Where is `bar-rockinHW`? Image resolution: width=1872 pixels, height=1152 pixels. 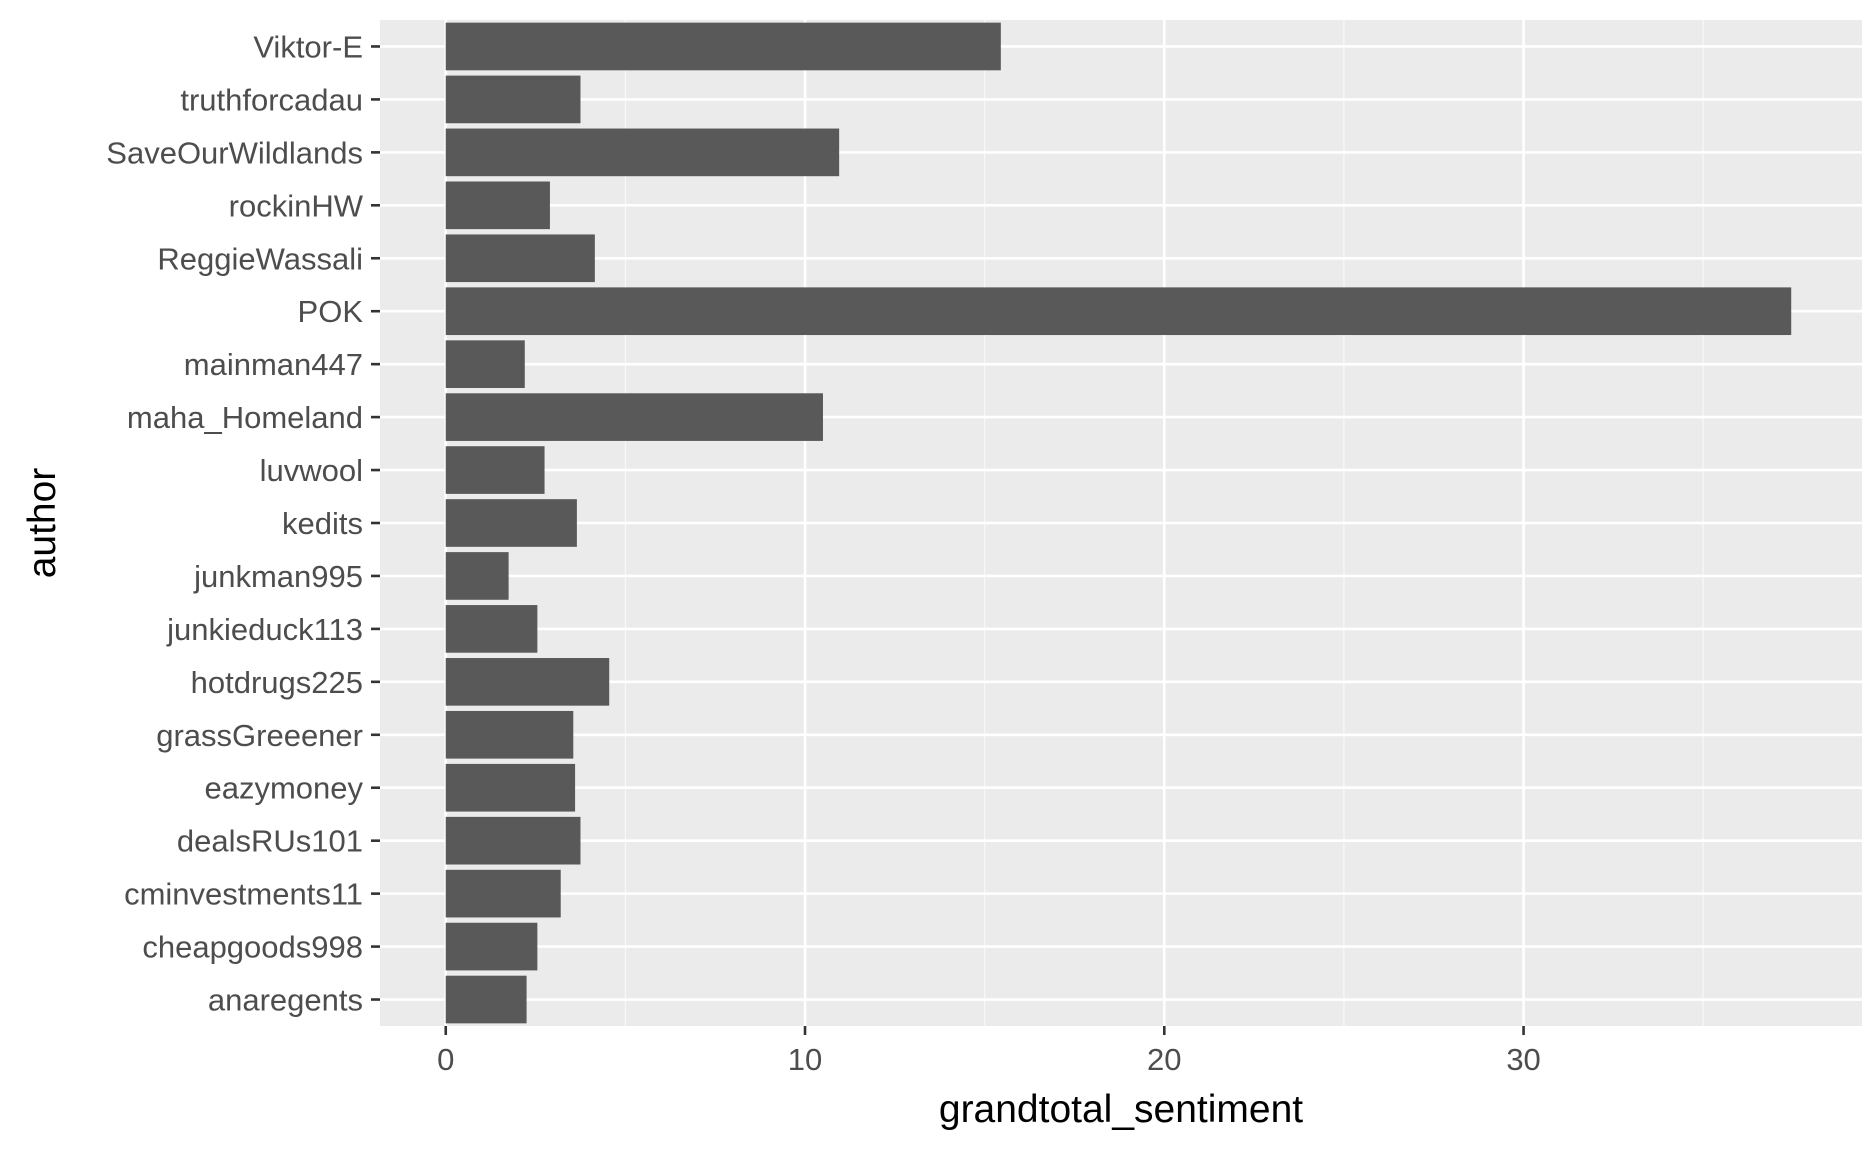 bar-rockinHW is located at coordinates (497, 205).